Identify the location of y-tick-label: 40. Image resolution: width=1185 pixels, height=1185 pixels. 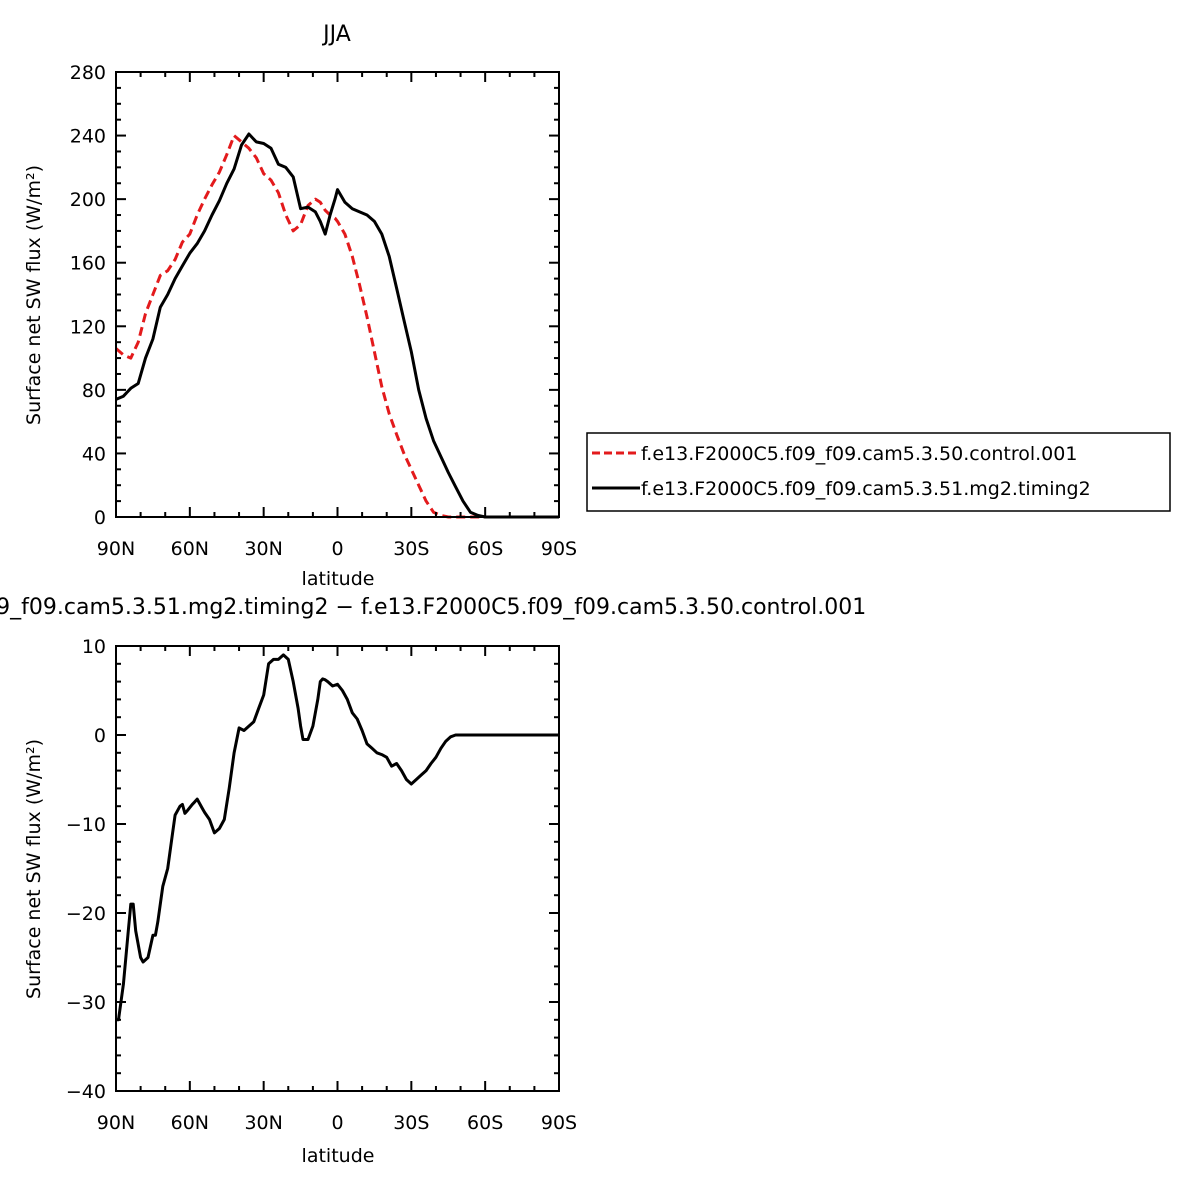
(94, 454).